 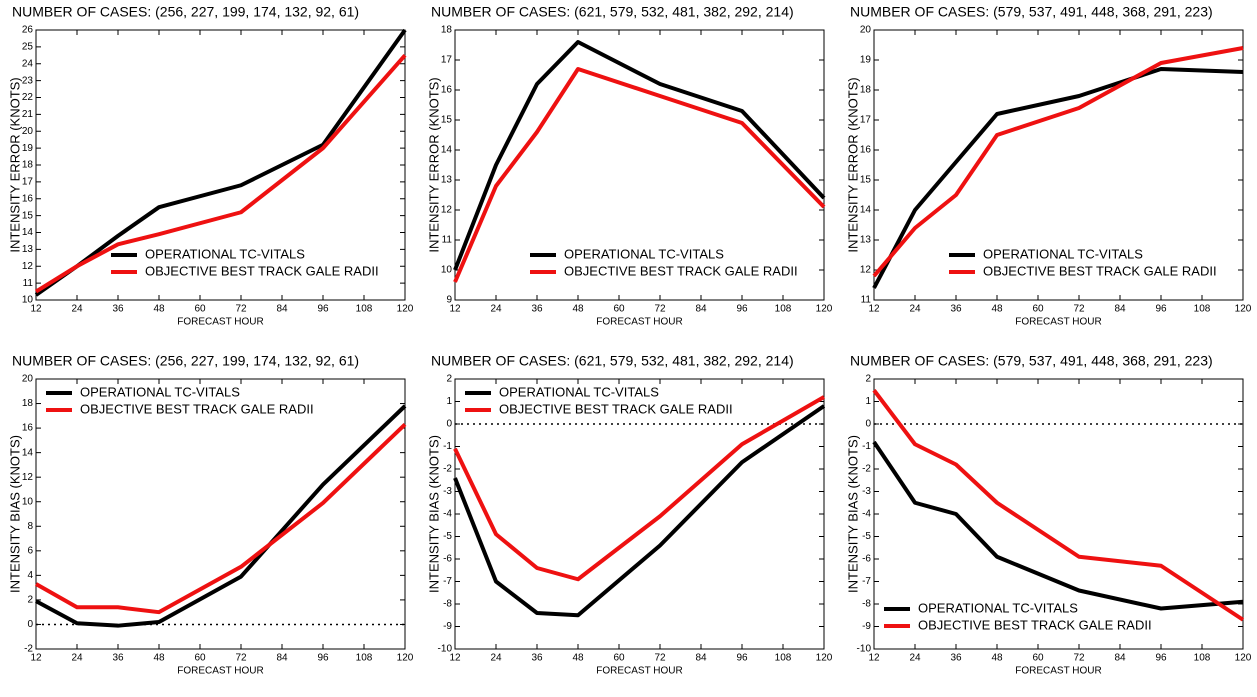 I want to click on y-tick-label: 1, so click(x=868, y=401).